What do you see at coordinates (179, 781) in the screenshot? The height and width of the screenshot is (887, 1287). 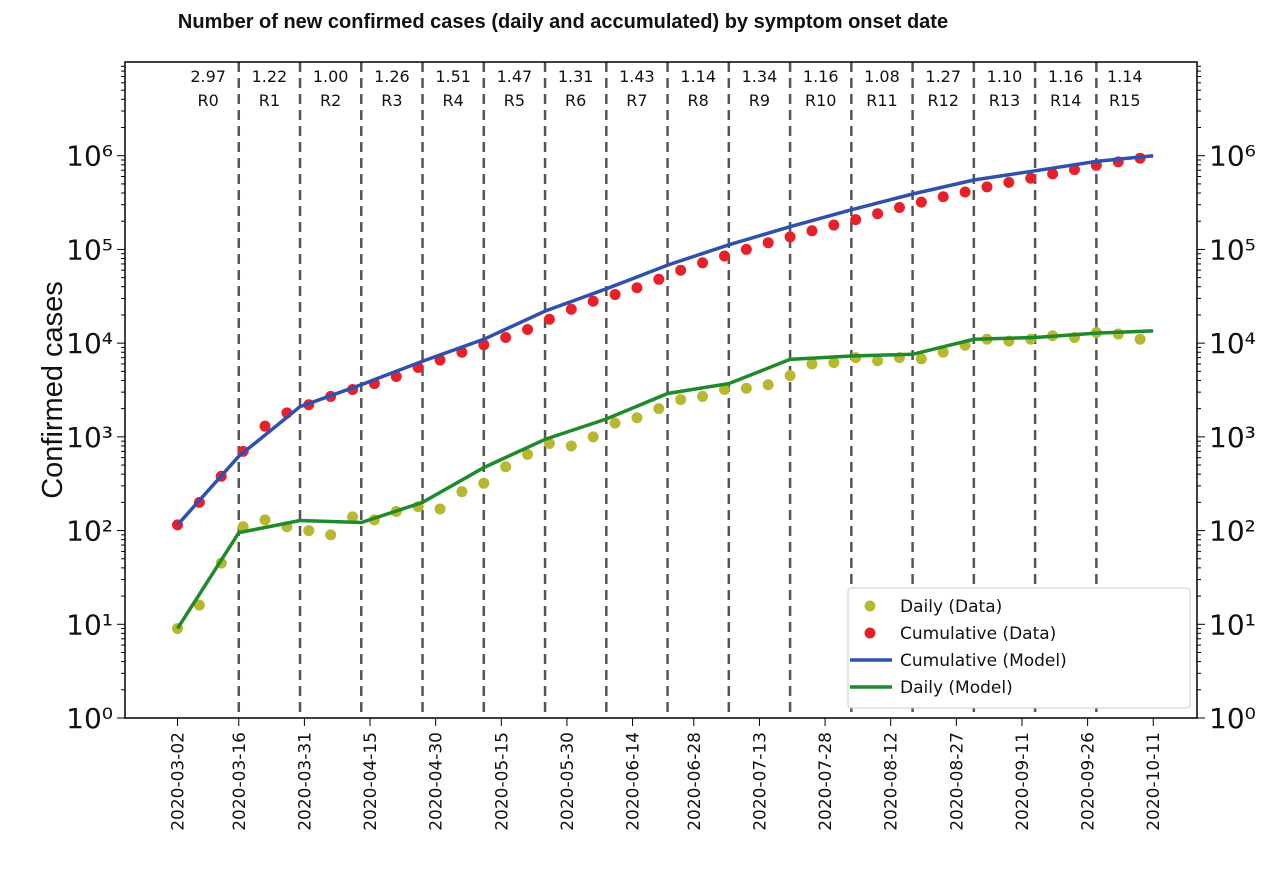 I see `x-tick-label: 2020-03-02` at bounding box center [179, 781].